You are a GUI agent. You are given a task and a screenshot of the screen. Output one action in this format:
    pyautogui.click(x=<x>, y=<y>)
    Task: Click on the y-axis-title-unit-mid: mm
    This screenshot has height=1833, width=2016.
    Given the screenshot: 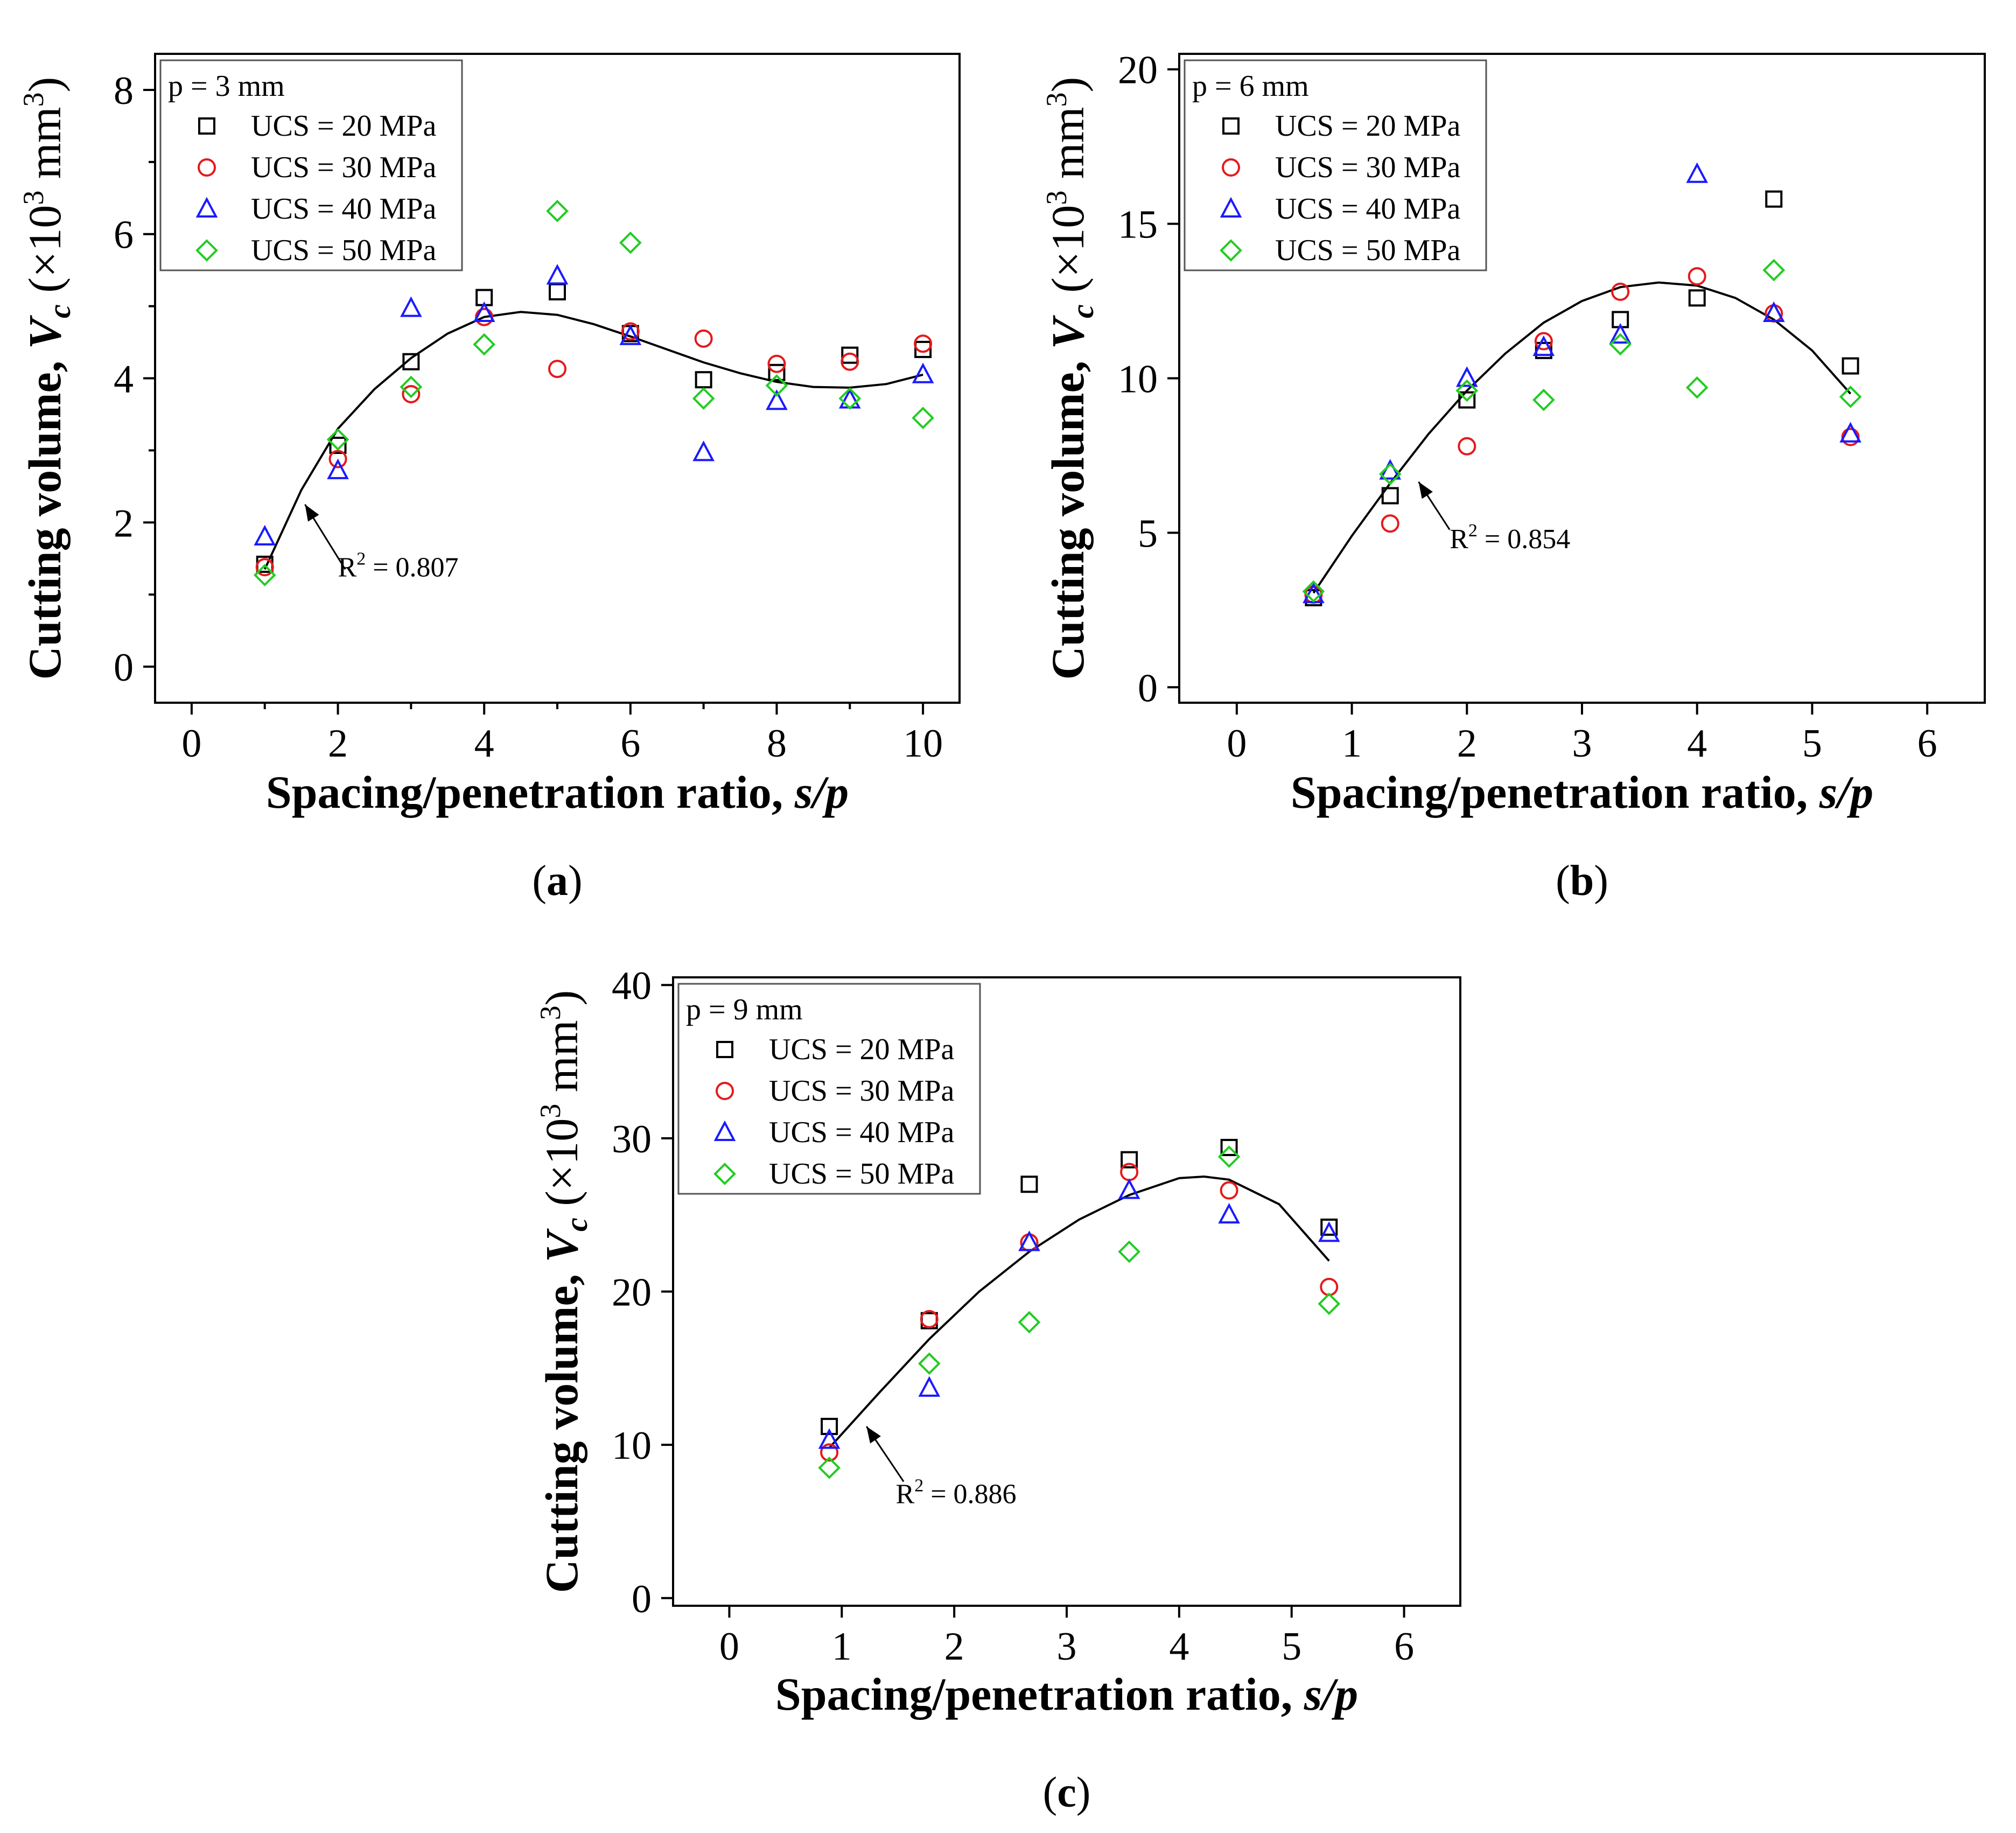 What is the action you would take?
    pyautogui.click(x=45, y=148)
    